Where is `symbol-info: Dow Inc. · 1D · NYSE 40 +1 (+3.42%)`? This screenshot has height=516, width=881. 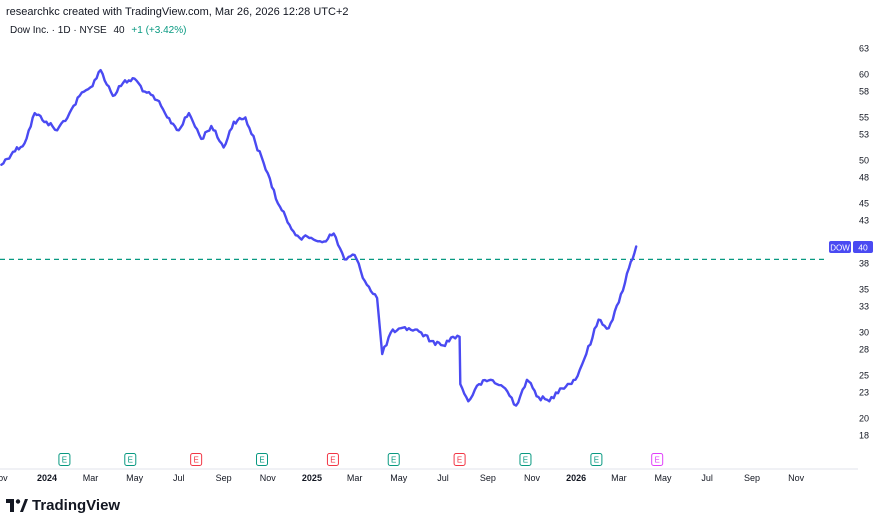
symbol-info: Dow Inc. · 1D · NYSE 40 +1 (+3.42%) is located at coordinates (98, 30).